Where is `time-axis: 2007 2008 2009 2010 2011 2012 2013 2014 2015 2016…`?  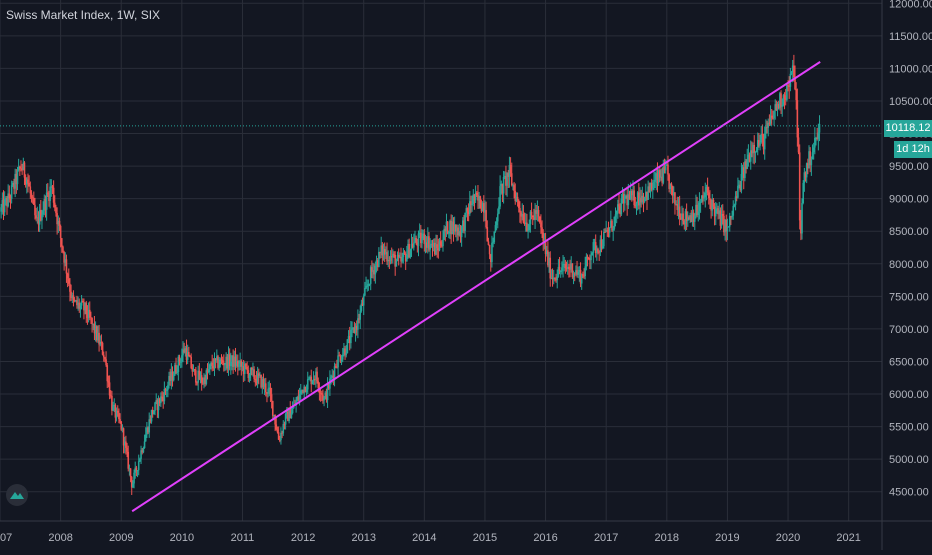 time-axis: 2007 2008 2009 2010 2011 2012 2013 2014 2015 2016… is located at coordinates (466, 532).